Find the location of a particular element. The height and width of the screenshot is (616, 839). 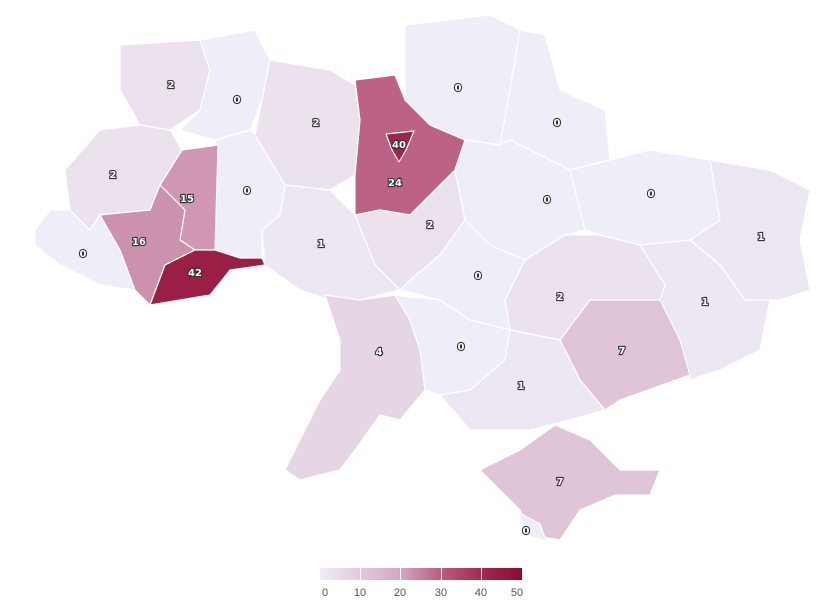

legend-tick: 50 is located at coordinates (517, 593).